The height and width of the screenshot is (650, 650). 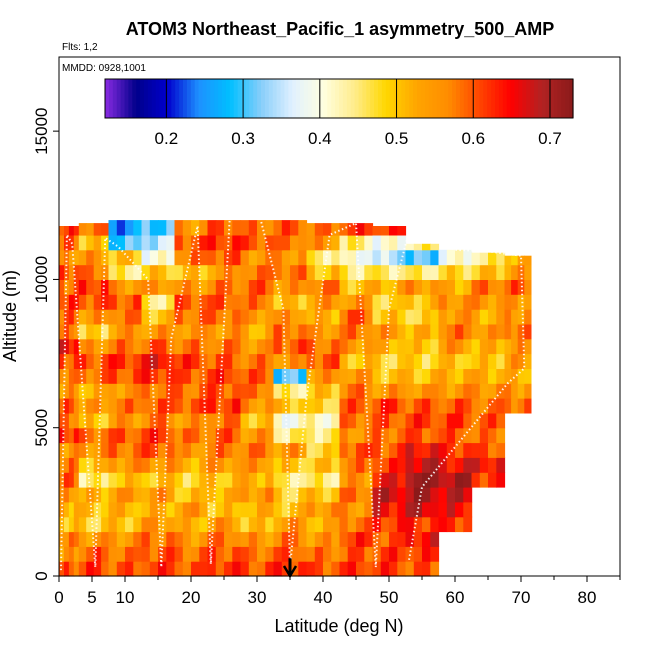 What do you see at coordinates (257, 597) in the screenshot?
I see `x-tick-label: 30` at bounding box center [257, 597].